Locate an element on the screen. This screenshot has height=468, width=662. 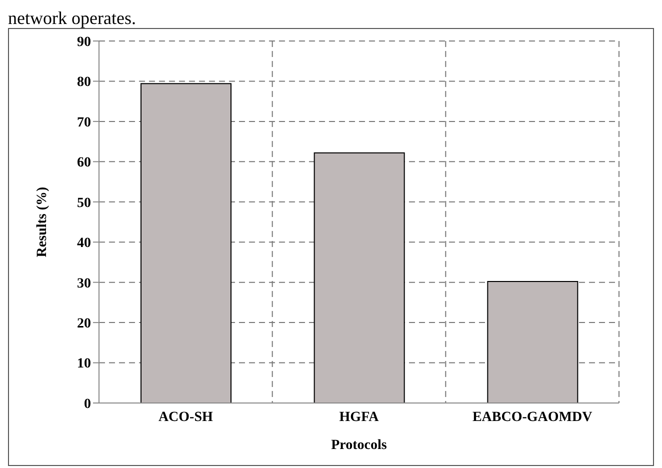
y-axis-title: Results (%) is located at coordinates (42, 222).